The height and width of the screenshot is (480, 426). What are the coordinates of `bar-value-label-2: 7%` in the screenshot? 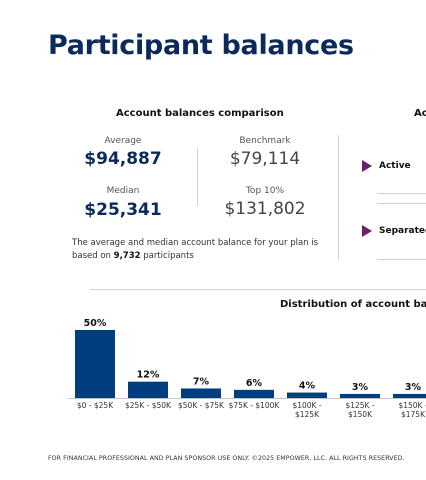 It's located at (201, 381).